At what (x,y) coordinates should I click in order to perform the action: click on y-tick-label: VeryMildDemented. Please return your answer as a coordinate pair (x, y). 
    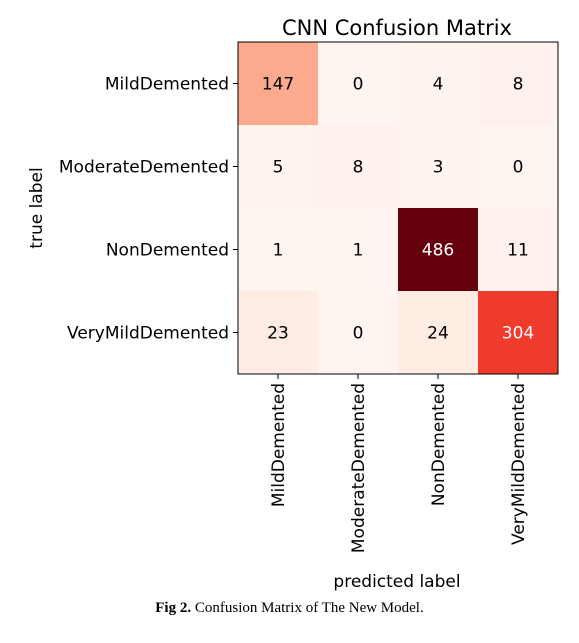
    Looking at the image, I should click on (148, 334).